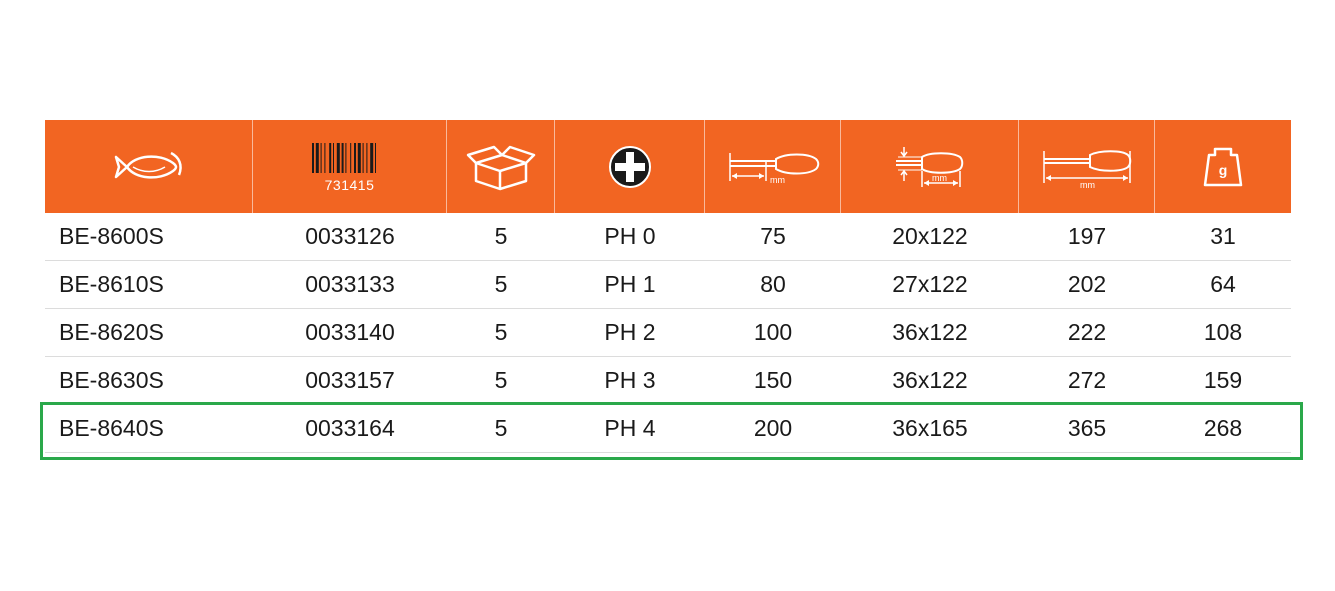  I want to click on cell-tip-size: PH 1, so click(630, 284).